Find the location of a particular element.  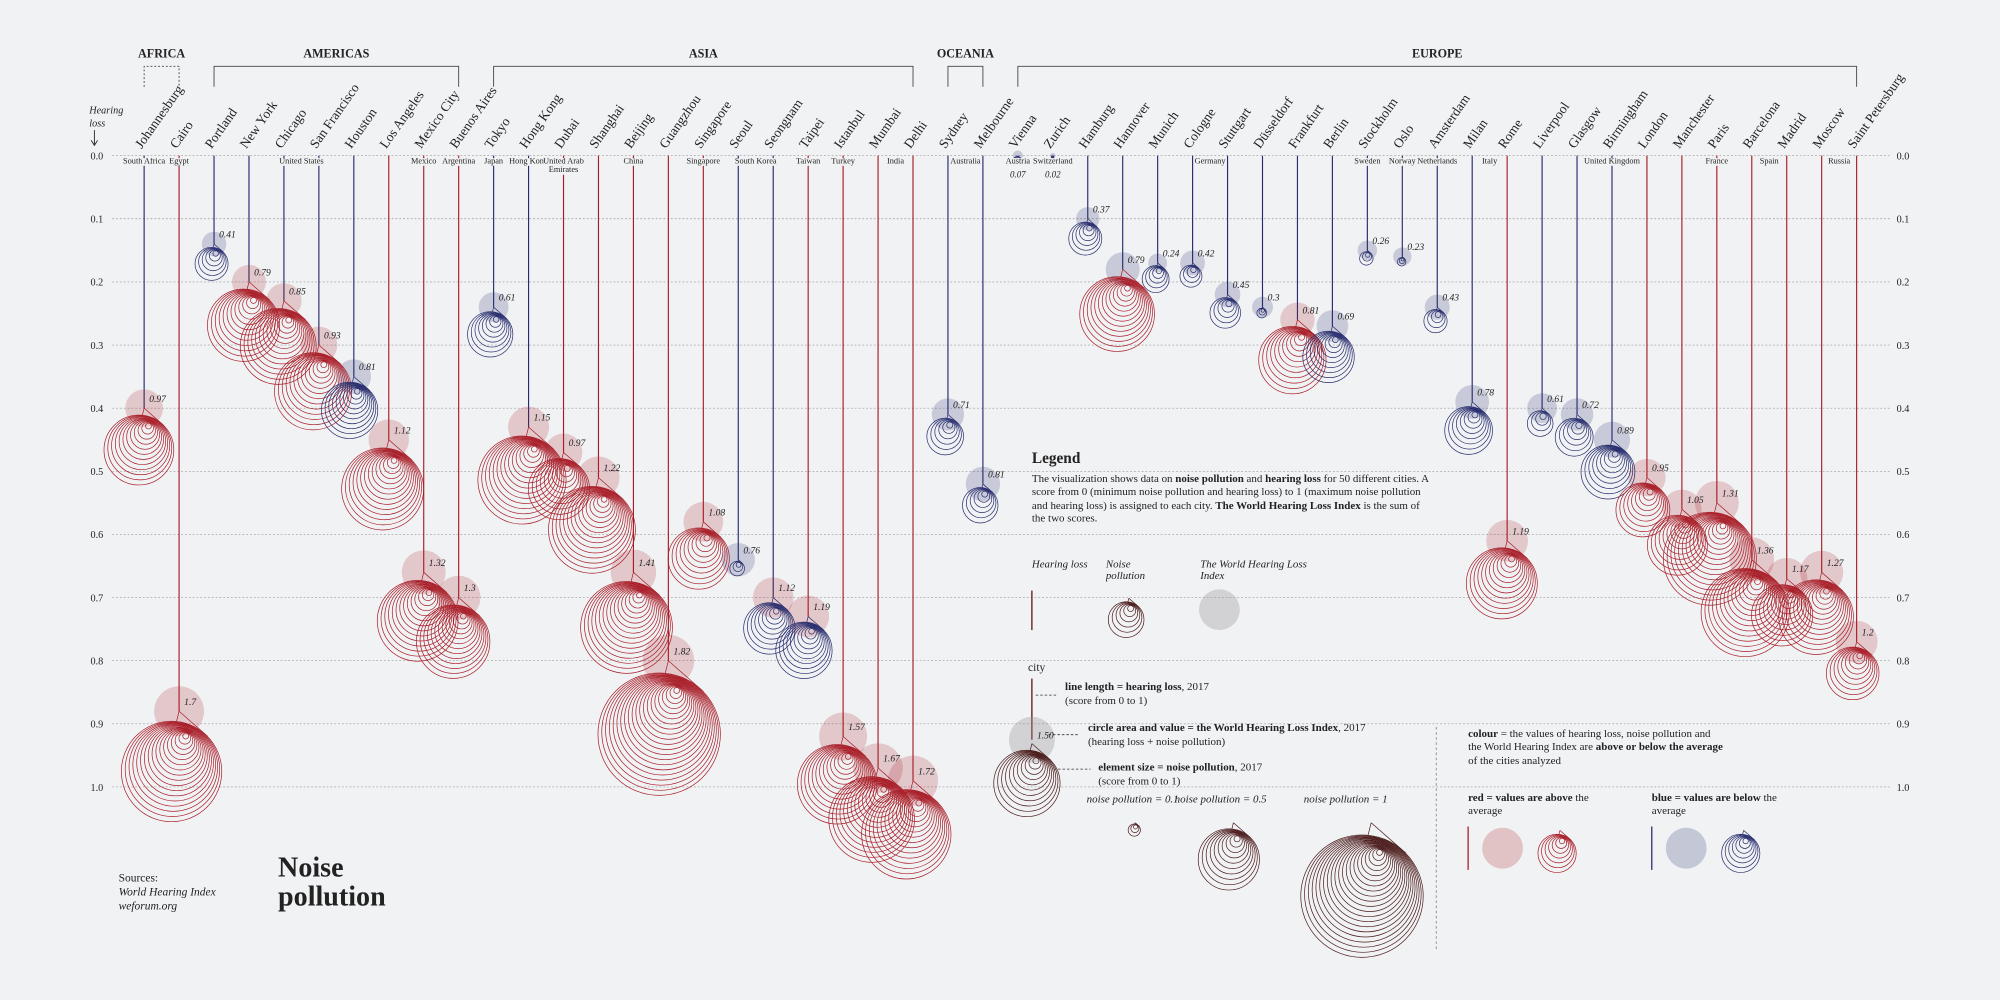

noise-example-label-box: noise pollution = 1 is located at coordinates (1346, 798).